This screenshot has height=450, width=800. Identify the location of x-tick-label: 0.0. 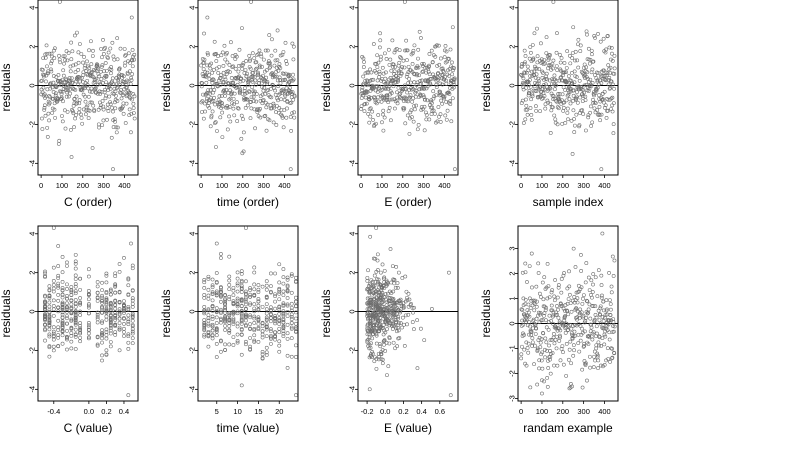
(385, 411).